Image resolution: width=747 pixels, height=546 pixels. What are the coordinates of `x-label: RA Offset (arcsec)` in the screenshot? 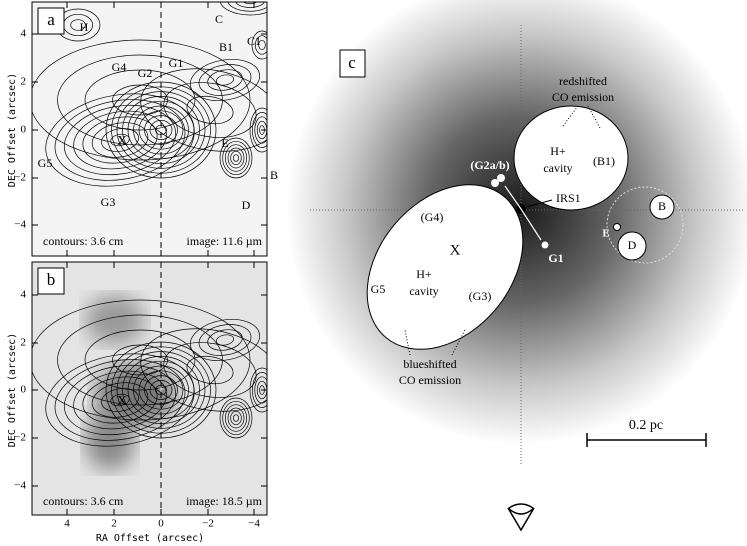 It's located at (150, 538).